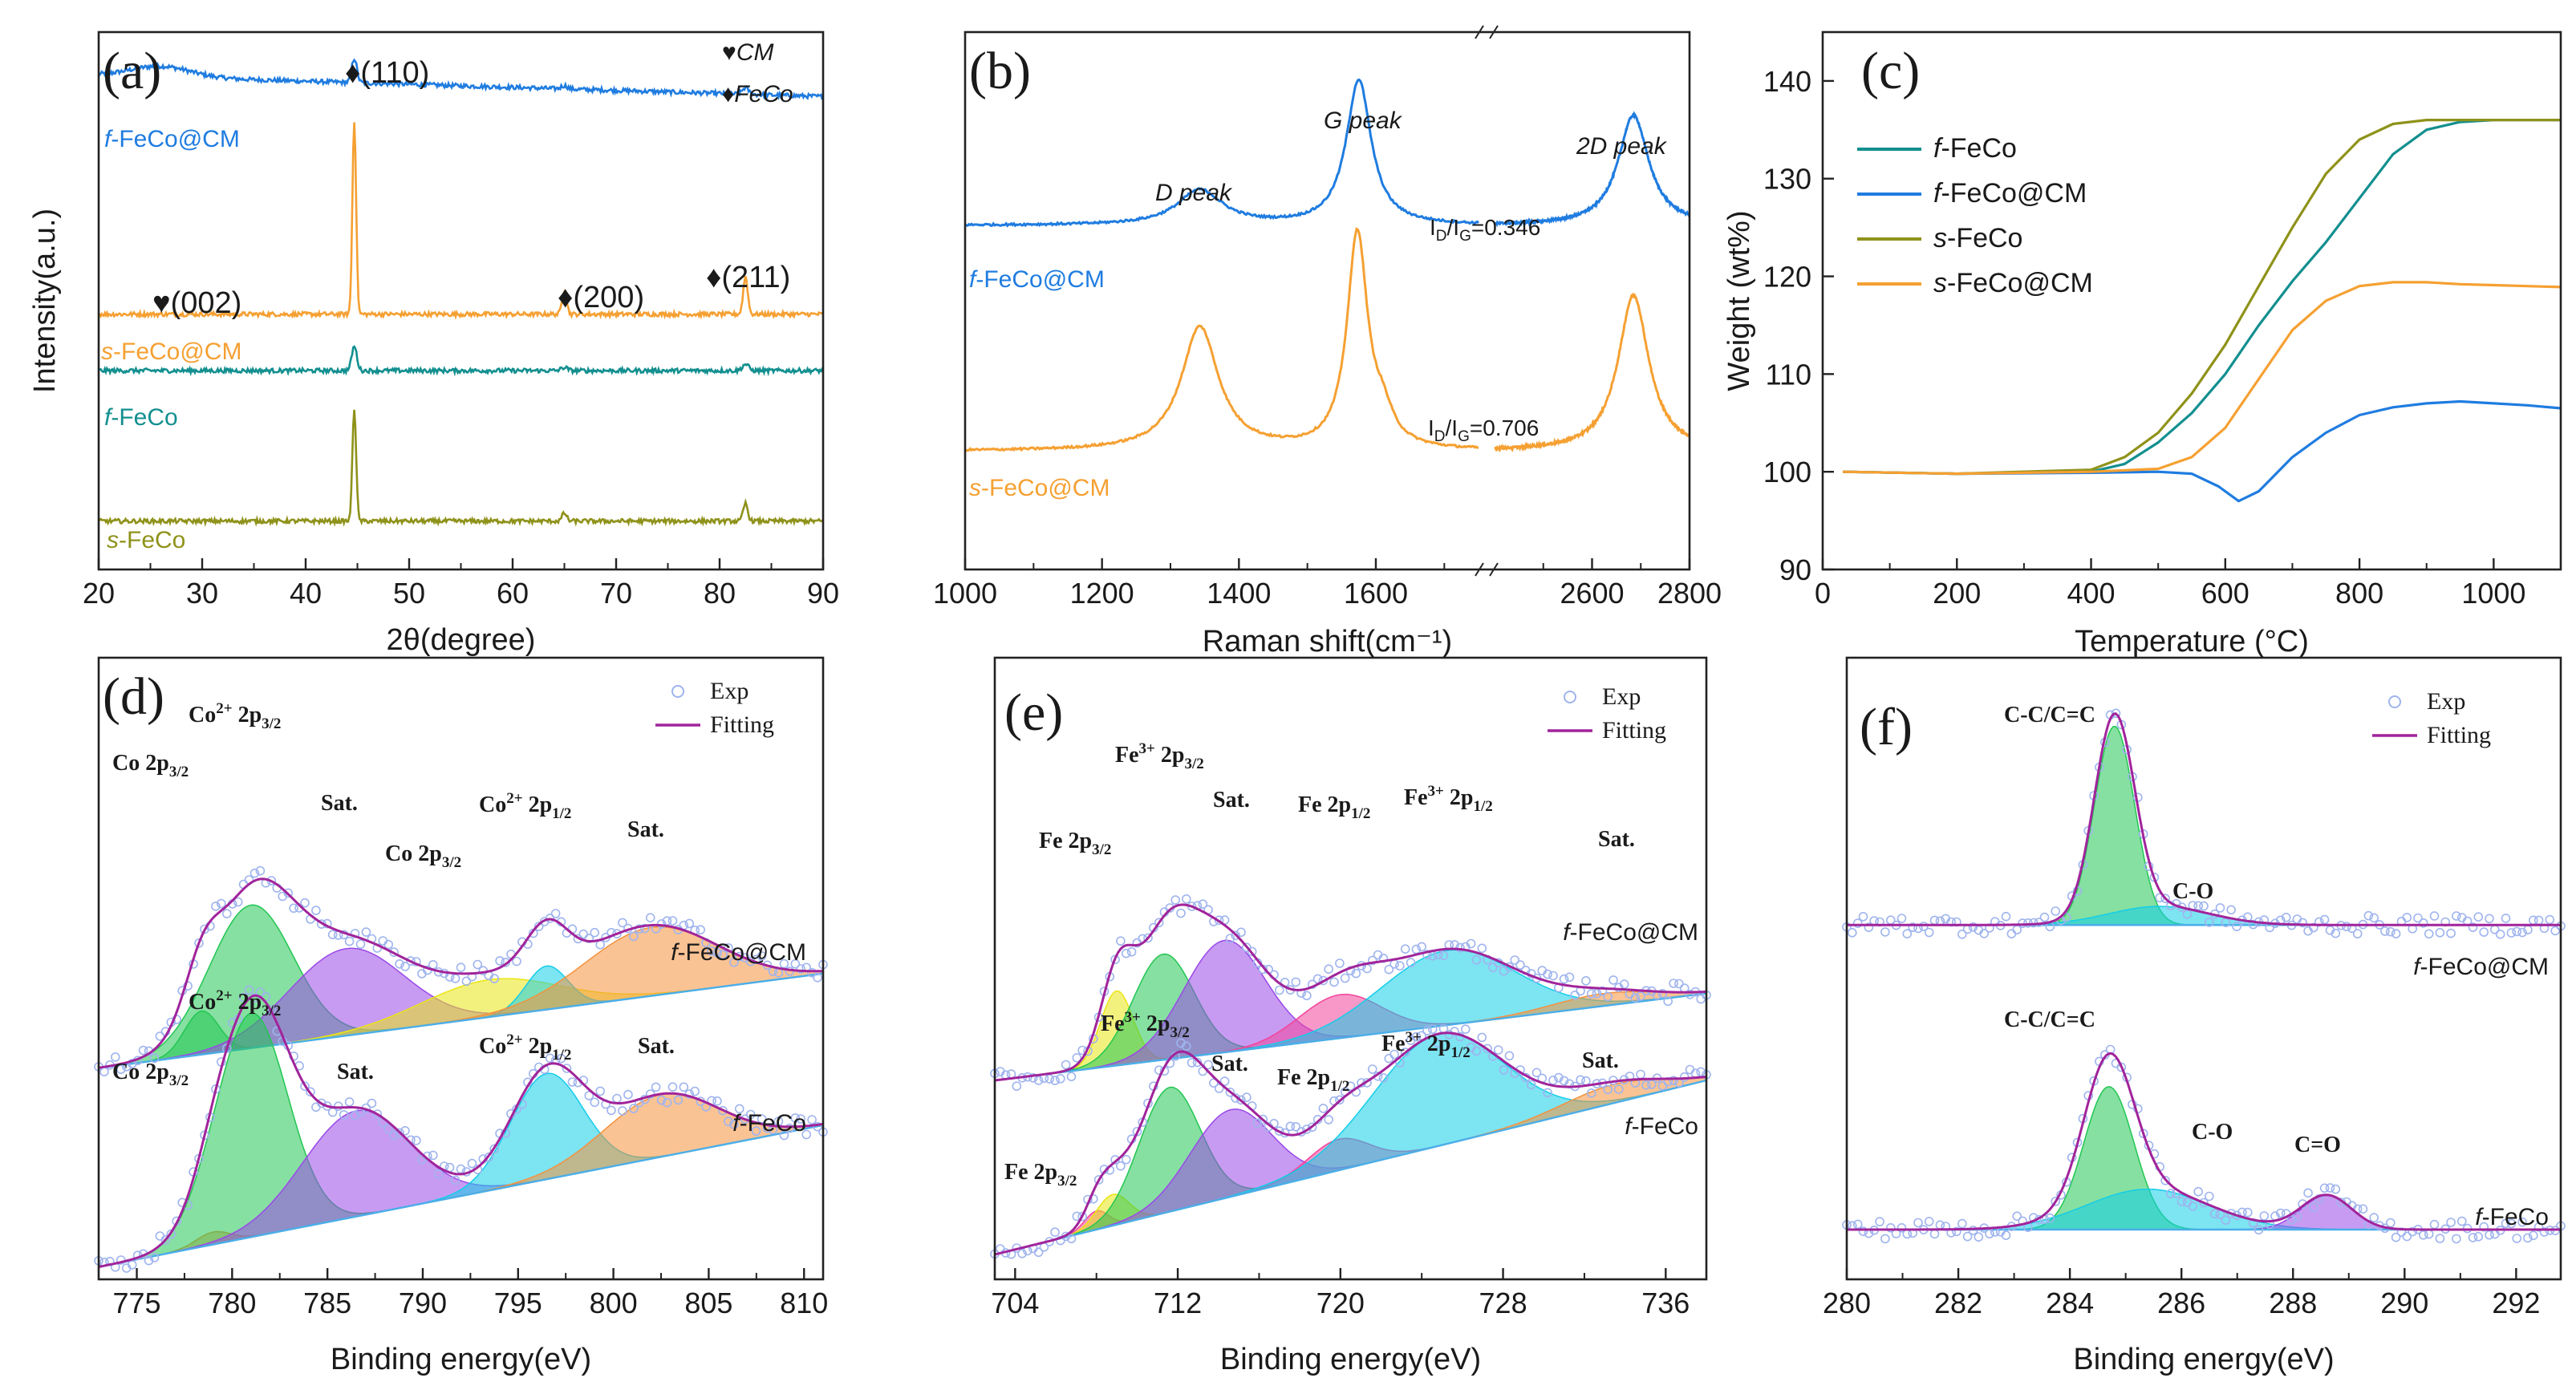  Describe the element at coordinates (2225, 593) in the screenshot. I see `x-tick-label: 600` at that location.